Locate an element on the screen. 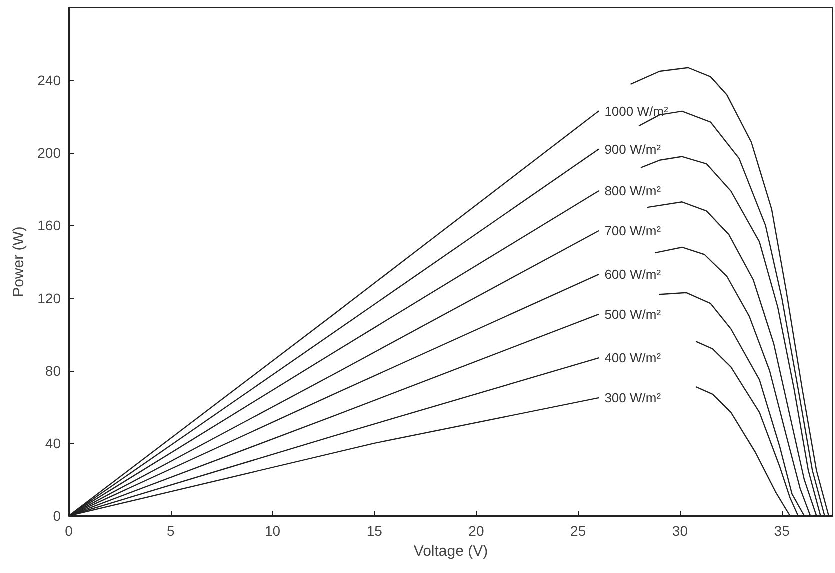 The width and height of the screenshot is (835, 573). series-label: 500 W/m² is located at coordinates (633, 314).